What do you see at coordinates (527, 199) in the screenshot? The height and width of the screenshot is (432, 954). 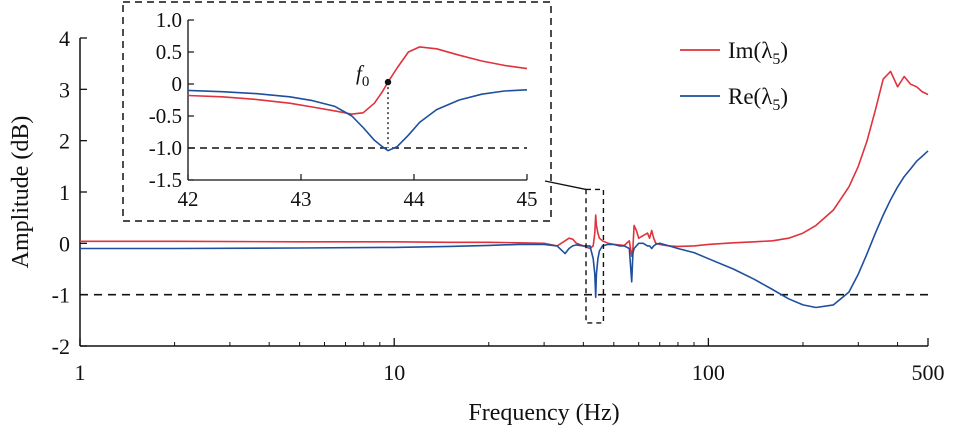 I see `inset-x-tick-label: 45` at bounding box center [527, 199].